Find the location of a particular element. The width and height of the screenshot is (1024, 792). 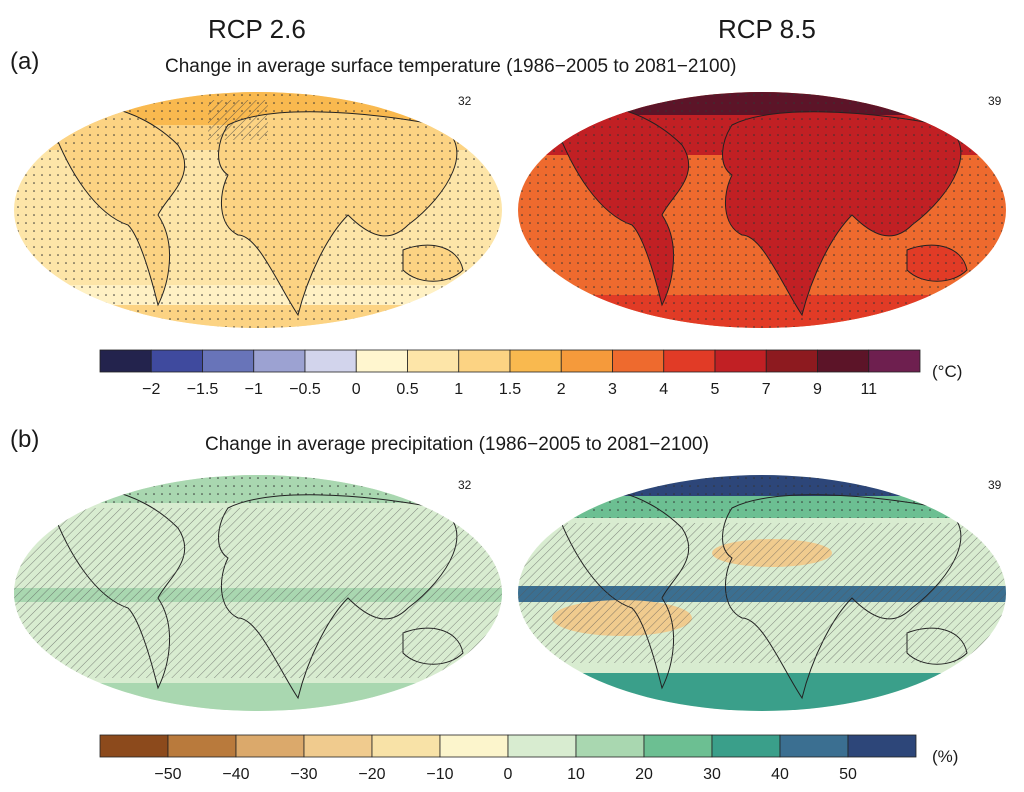

colorbar-precipitation-tick-label: −10 is located at coordinates (440, 774).